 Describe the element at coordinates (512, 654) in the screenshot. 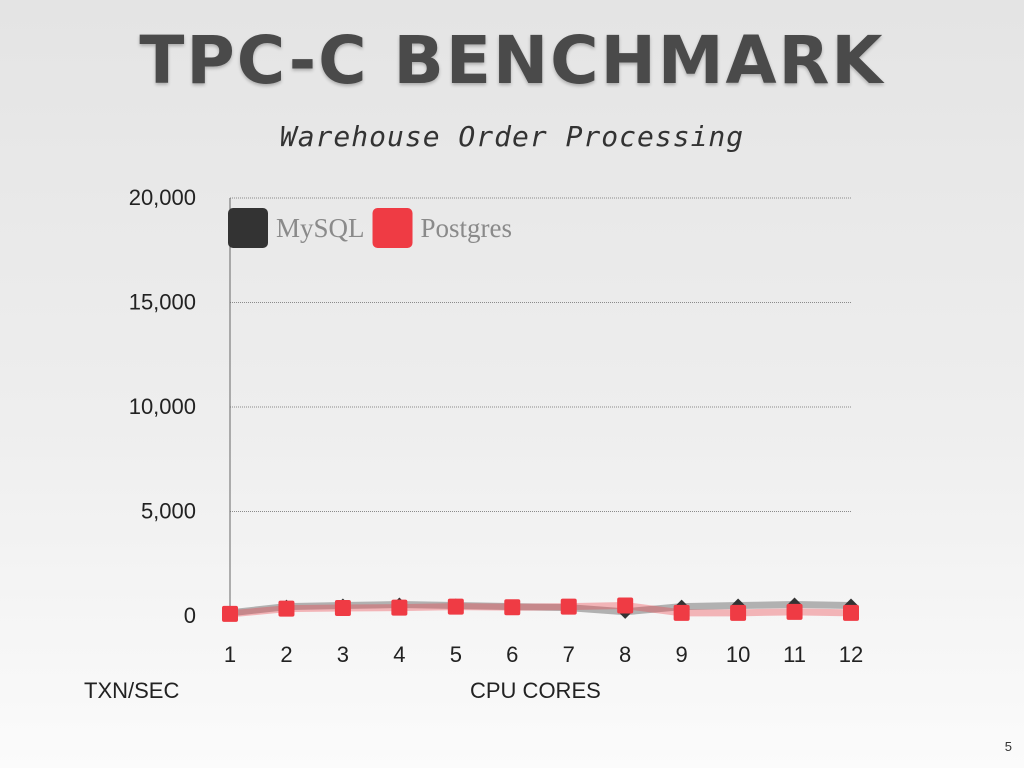

I see `x-tick-label: 6` at that location.